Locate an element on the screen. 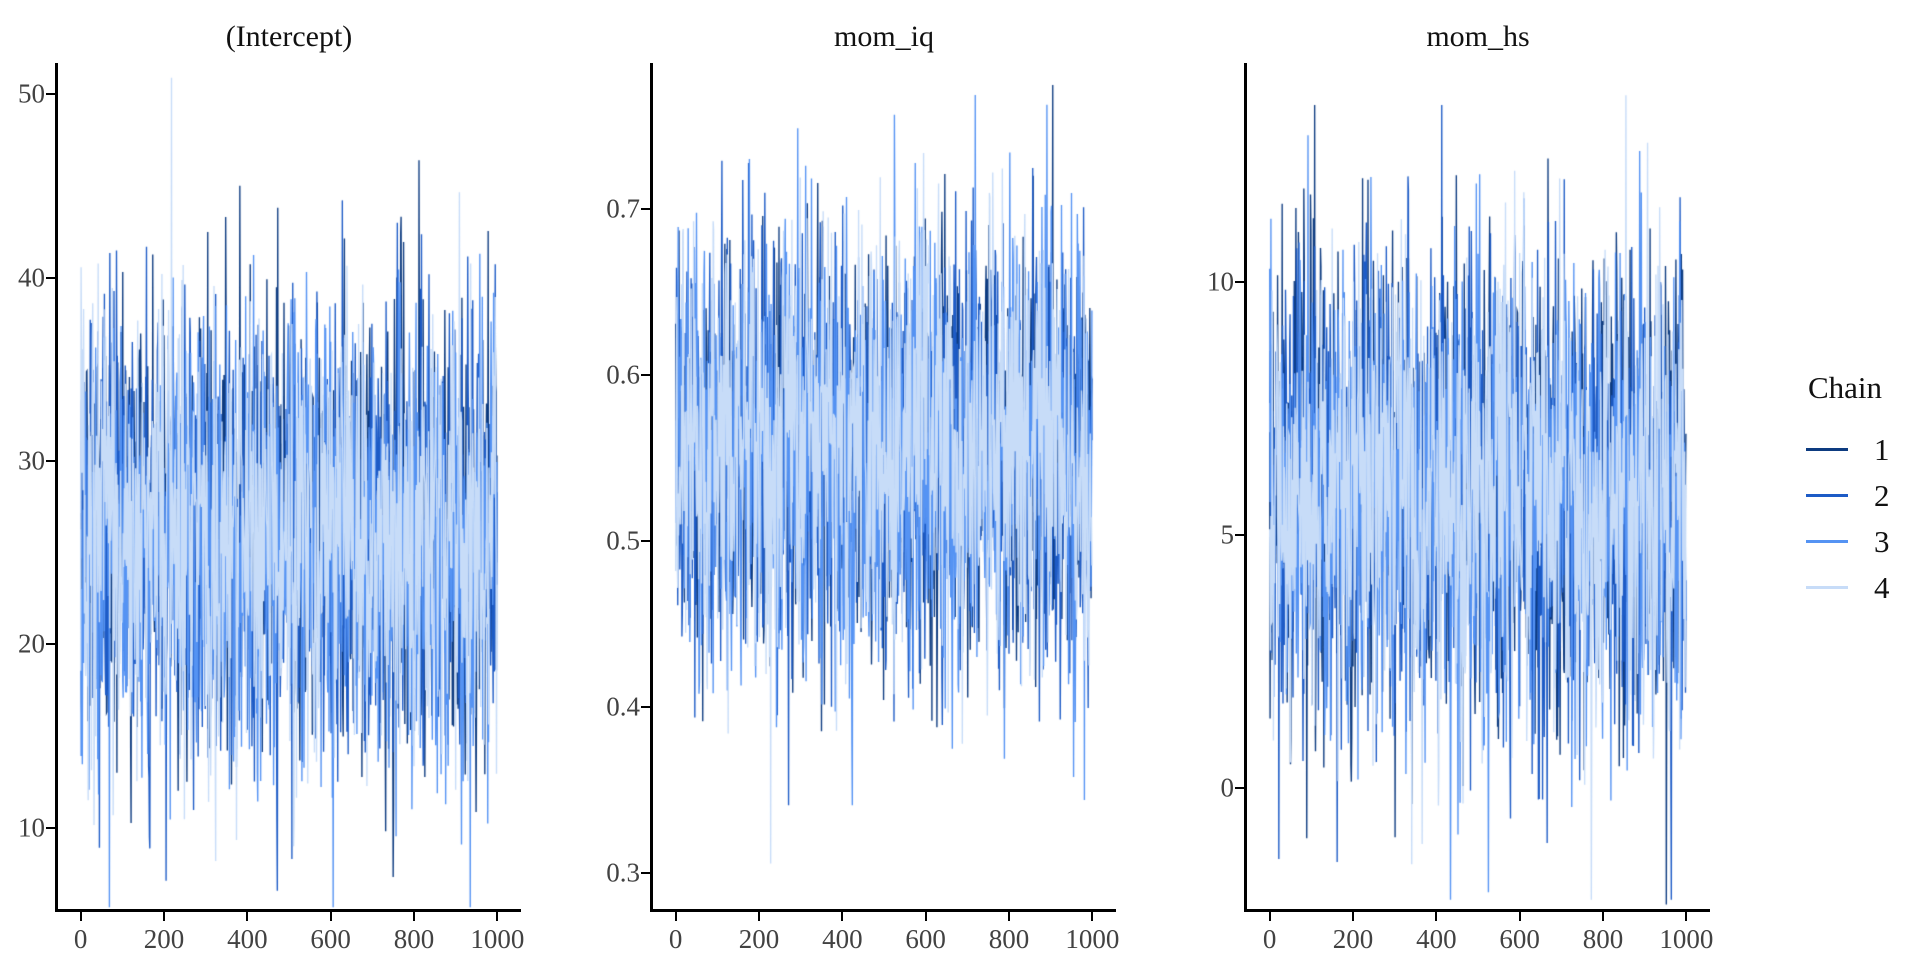 This screenshot has width=1920, height=960. legend-item-chain-4: 4 is located at coordinates (1848, 587).